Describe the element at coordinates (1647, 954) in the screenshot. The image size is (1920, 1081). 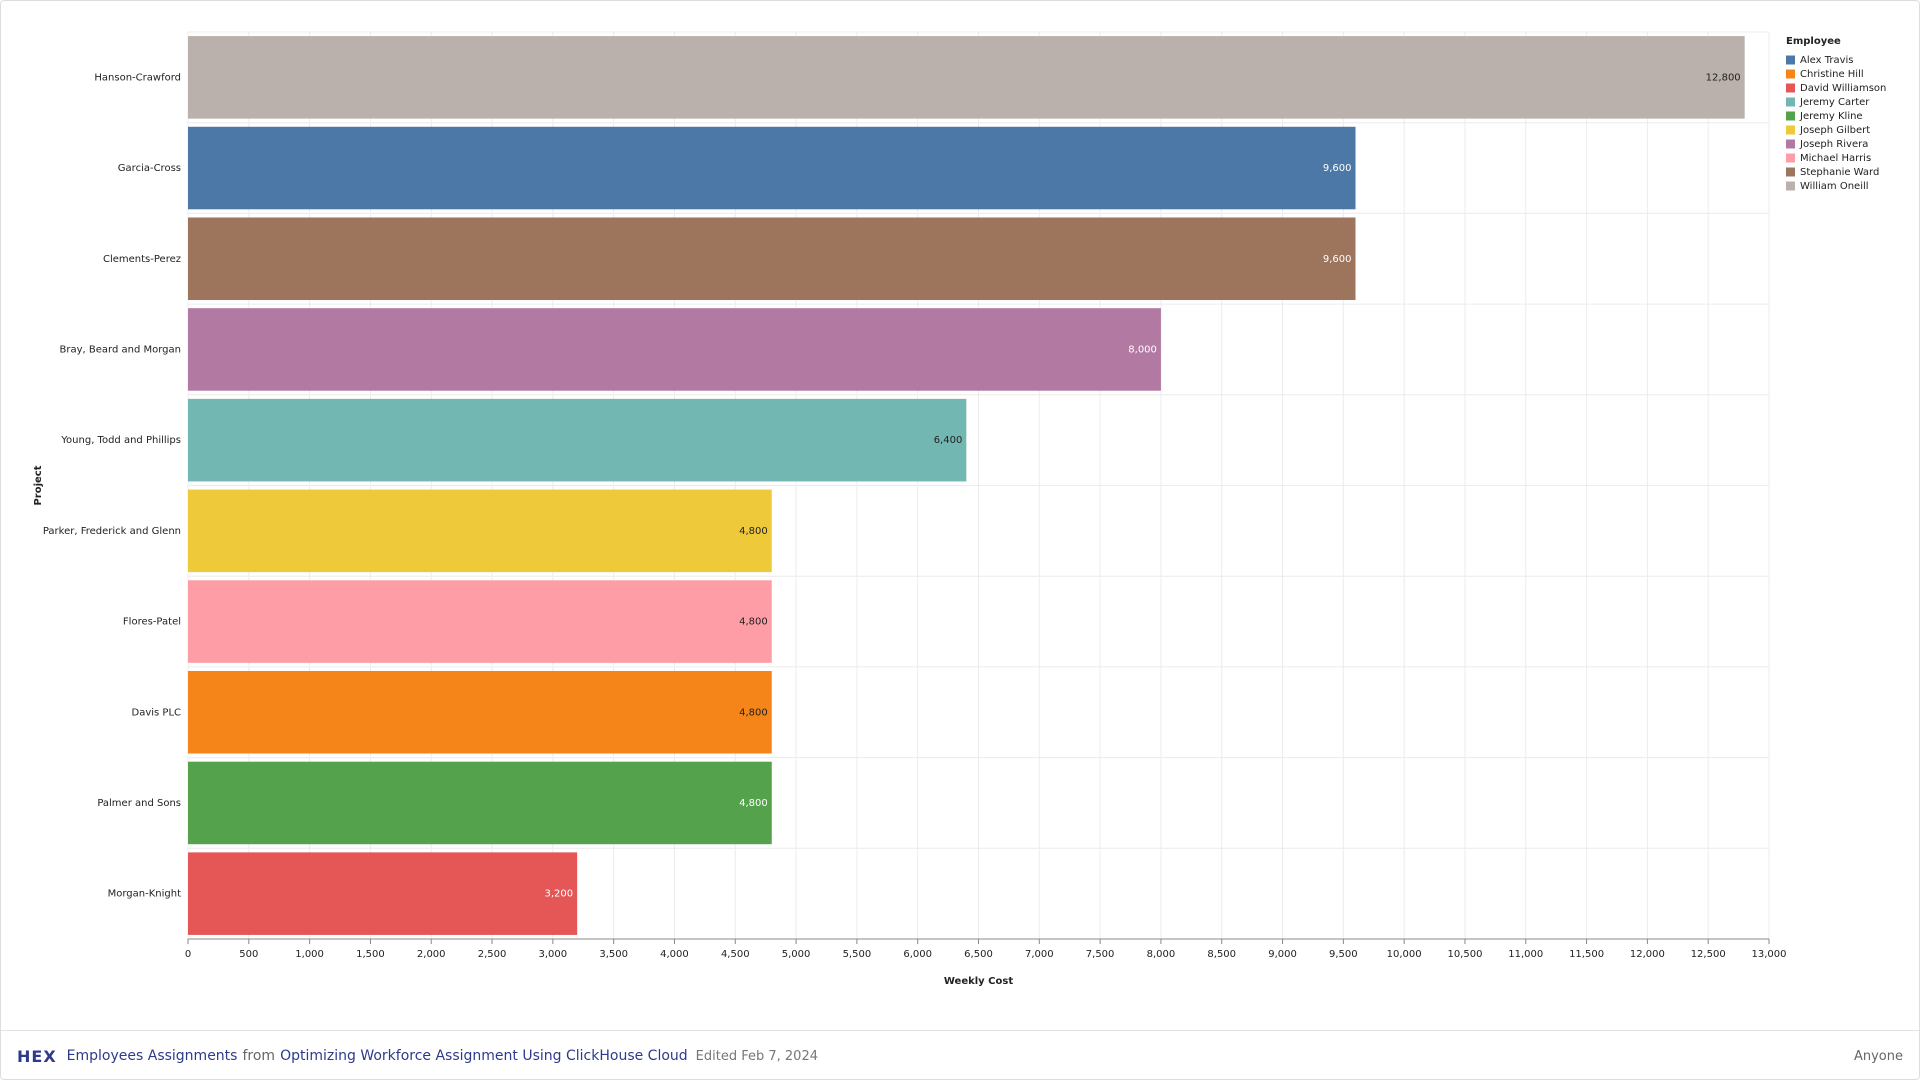
I see `x-tick-label: 12,000` at that location.